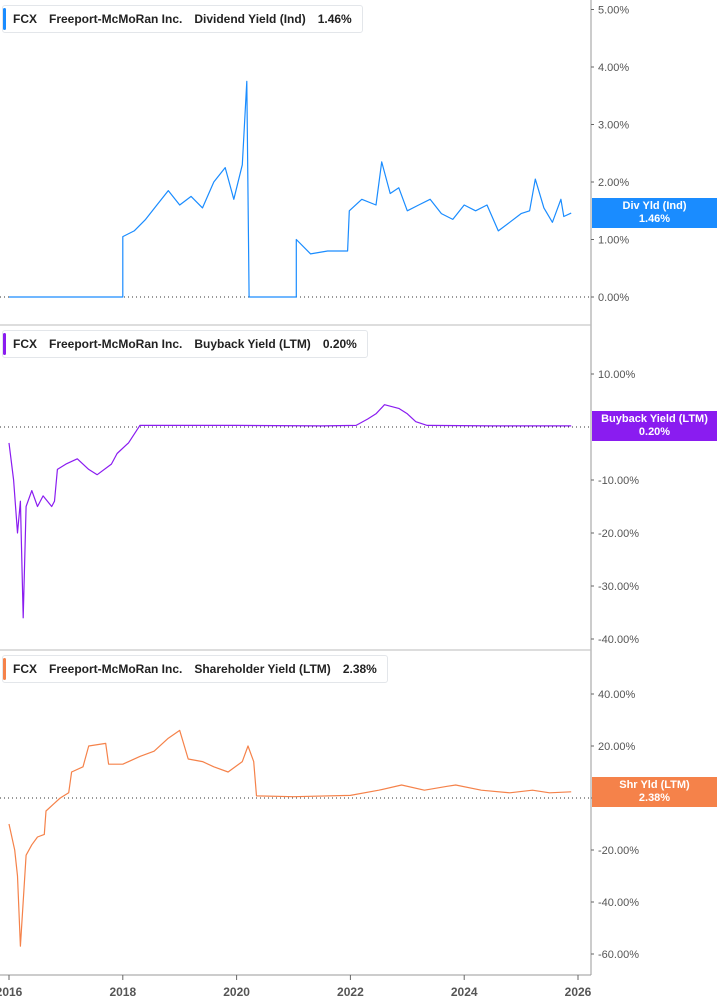 This screenshot has height=1005, width=717. Describe the element at coordinates (236, 992) in the screenshot. I see `x-tick-label: 2020` at that location.